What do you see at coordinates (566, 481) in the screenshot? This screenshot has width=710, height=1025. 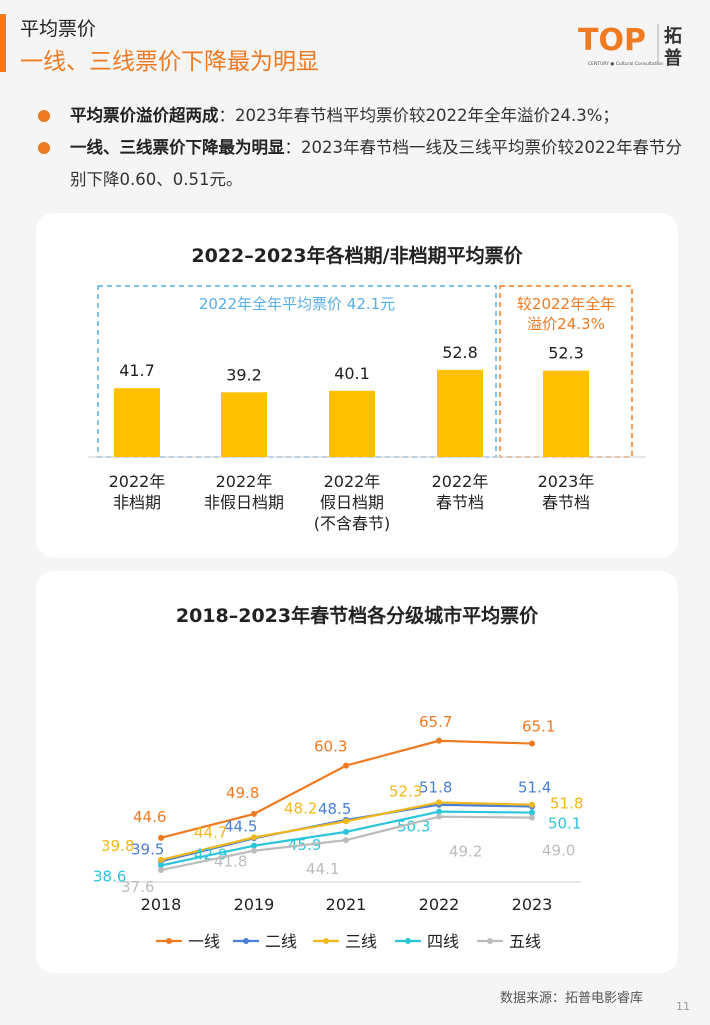 I see `category-tick-label: 2023年` at bounding box center [566, 481].